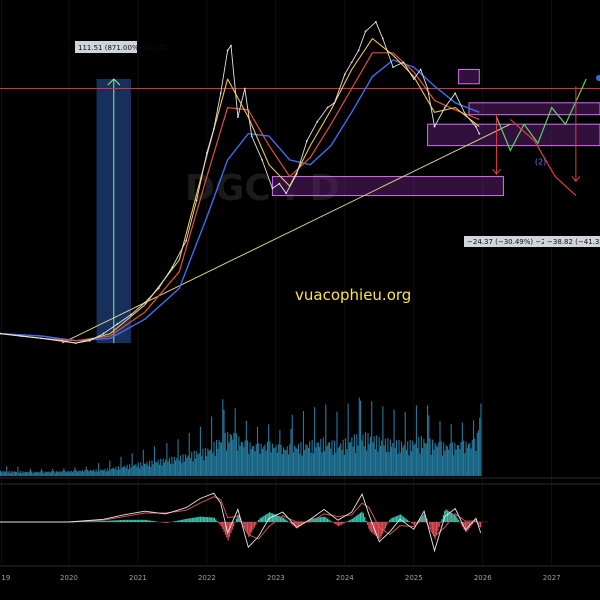 The width and height of the screenshot is (600, 600). Describe the element at coordinates (517, 241) in the screenshot. I see `drop-label-1-bg` at that location.